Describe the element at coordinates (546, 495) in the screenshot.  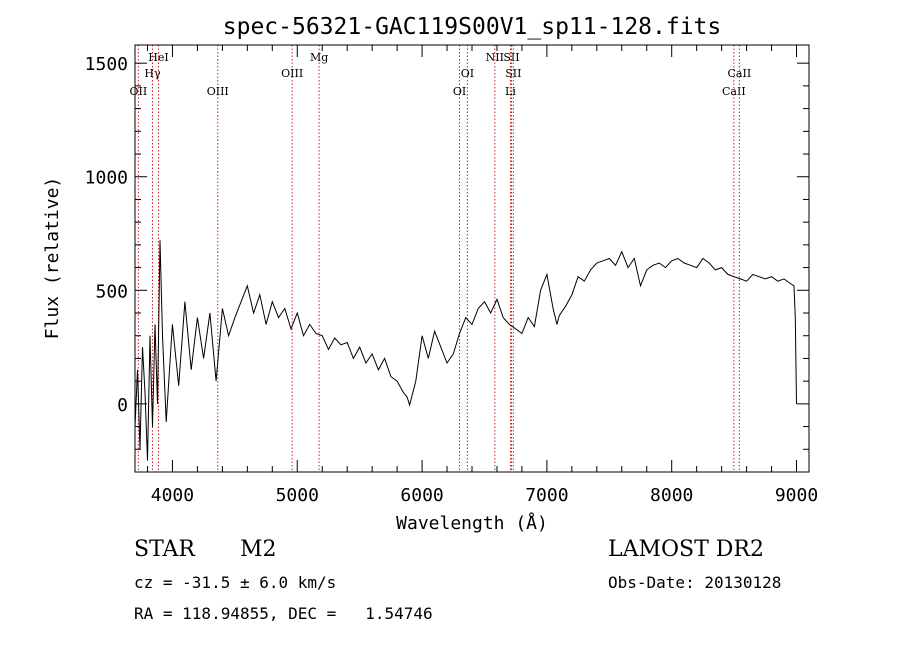
I see `x-tick-label-3: 7000` at that location.